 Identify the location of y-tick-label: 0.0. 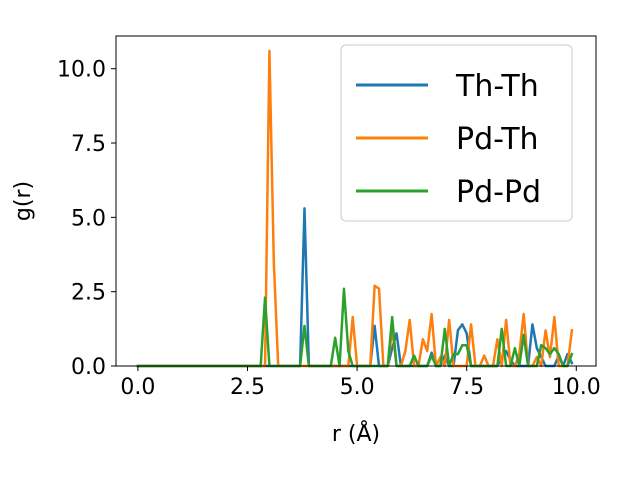
(88, 367).